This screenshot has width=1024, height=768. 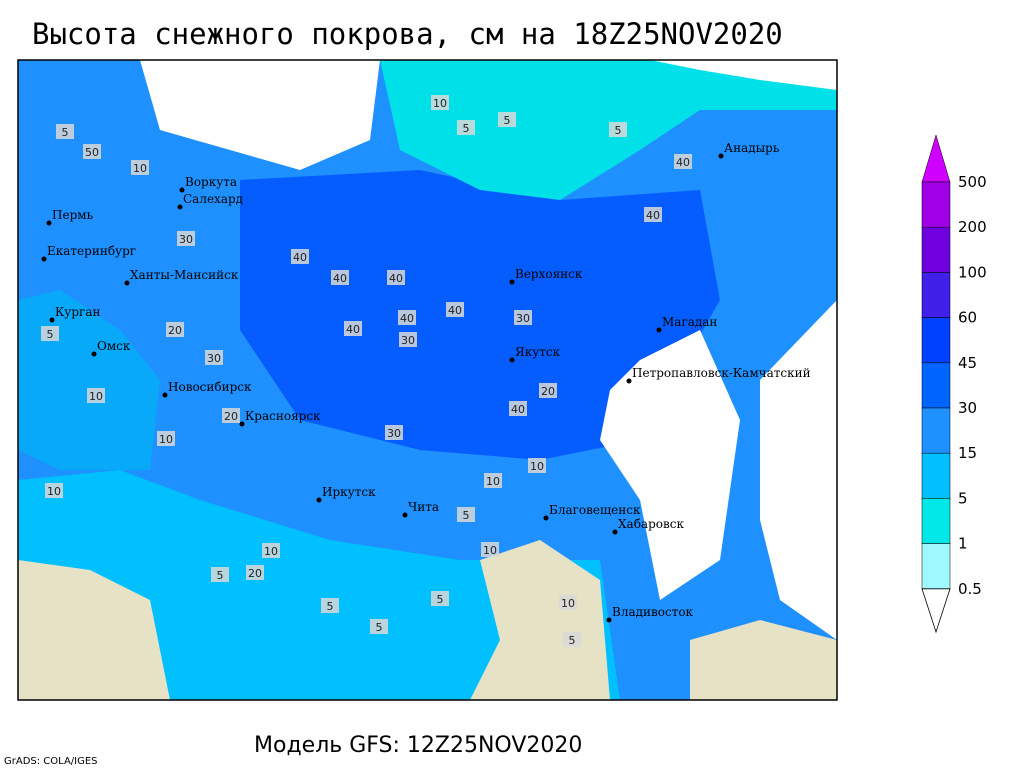 What do you see at coordinates (972, 227) in the screenshot?
I see `colorbar-label: 200` at bounding box center [972, 227].